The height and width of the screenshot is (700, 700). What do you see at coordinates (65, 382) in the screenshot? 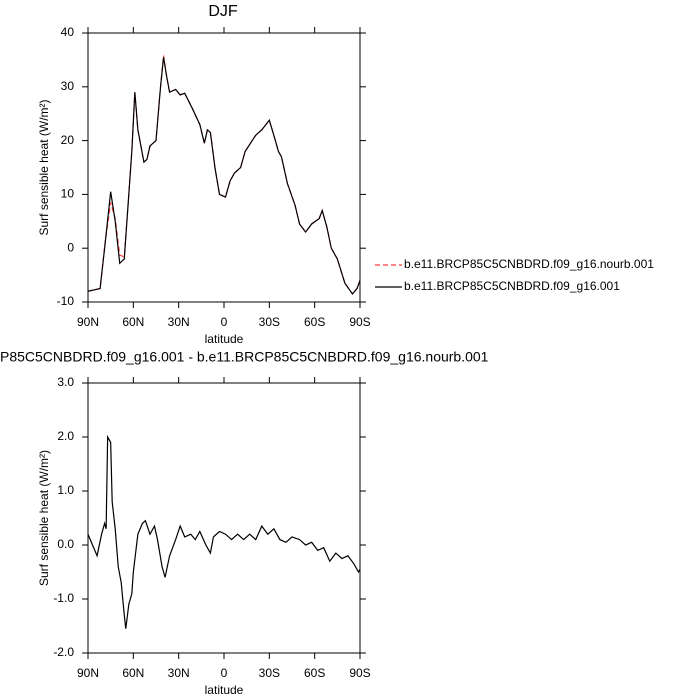
I see `y-tick-label: 3.0` at bounding box center [65, 382].